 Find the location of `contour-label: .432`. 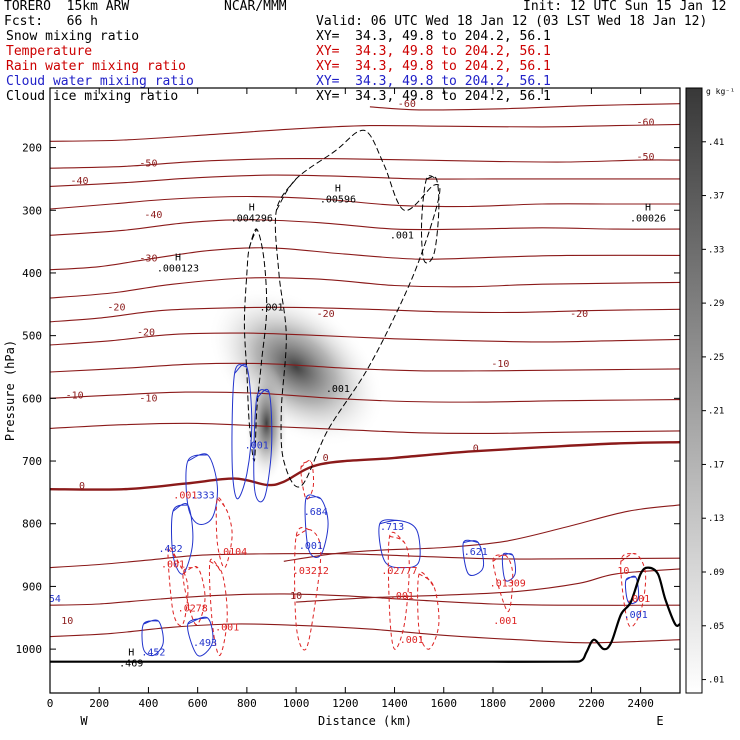

contour-label: .432 is located at coordinates (171, 549).